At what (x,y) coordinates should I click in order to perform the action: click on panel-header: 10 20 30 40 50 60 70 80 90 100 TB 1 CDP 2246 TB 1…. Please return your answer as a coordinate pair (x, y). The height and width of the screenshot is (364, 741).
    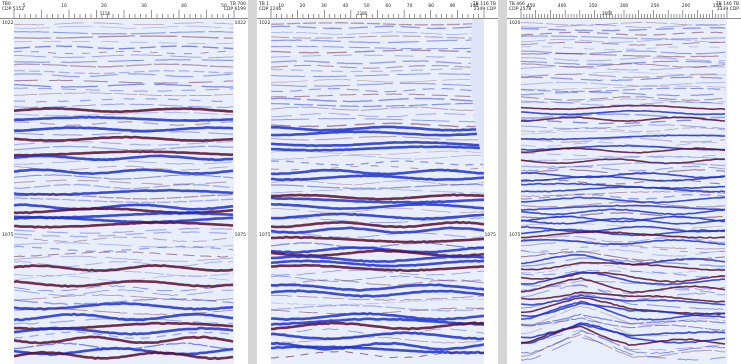
    Looking at the image, I should click on (377, 9).